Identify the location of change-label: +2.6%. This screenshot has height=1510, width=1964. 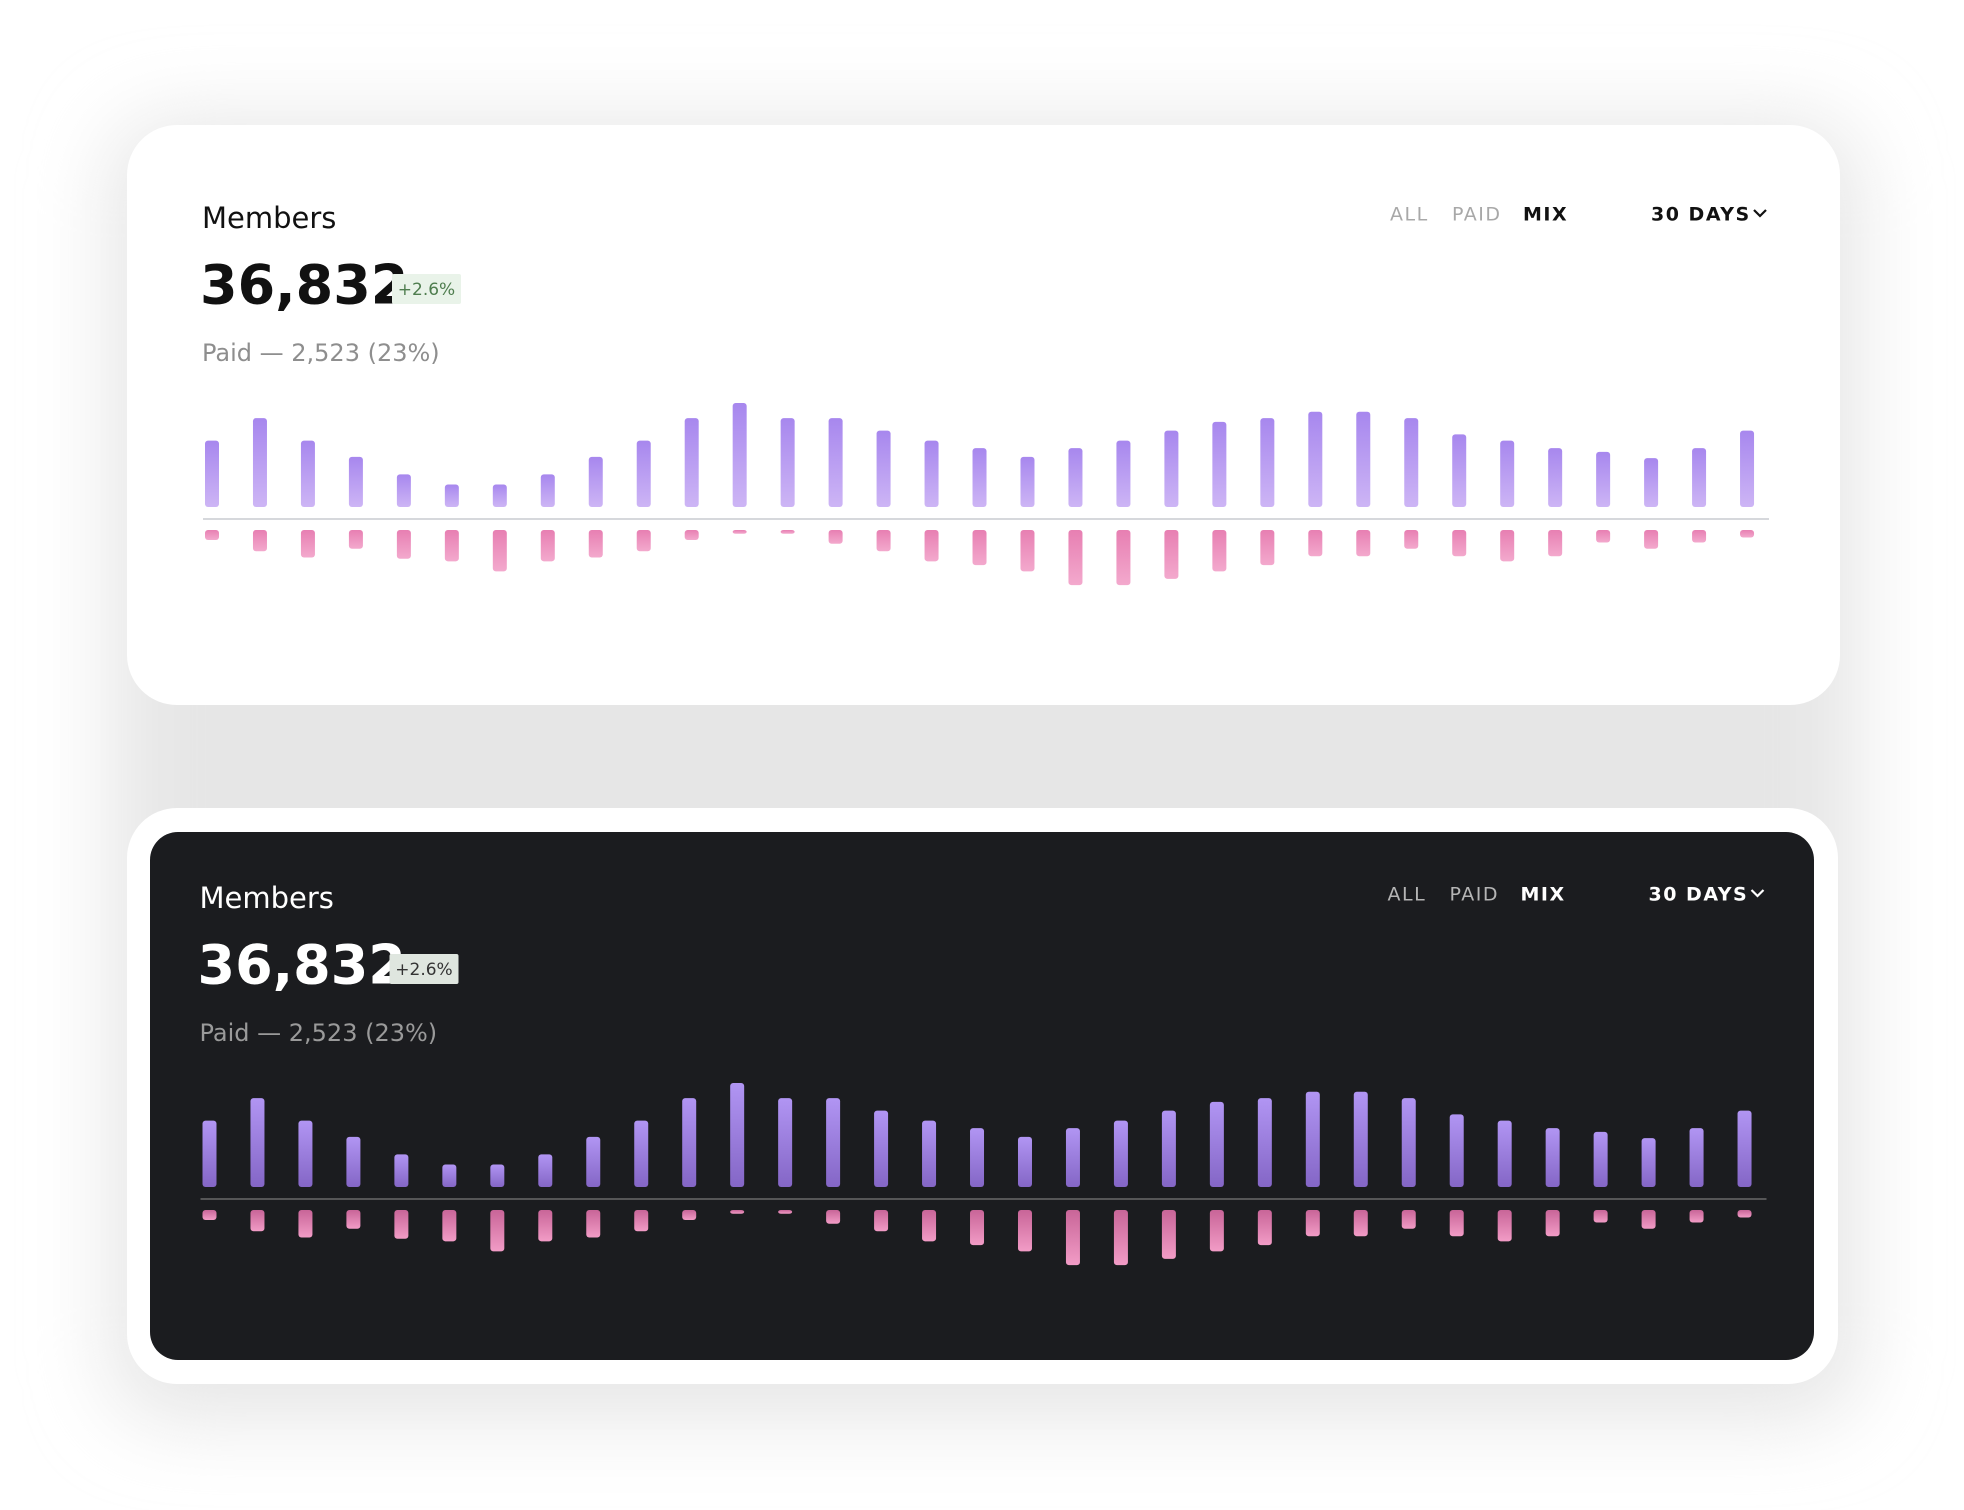
(426, 290).